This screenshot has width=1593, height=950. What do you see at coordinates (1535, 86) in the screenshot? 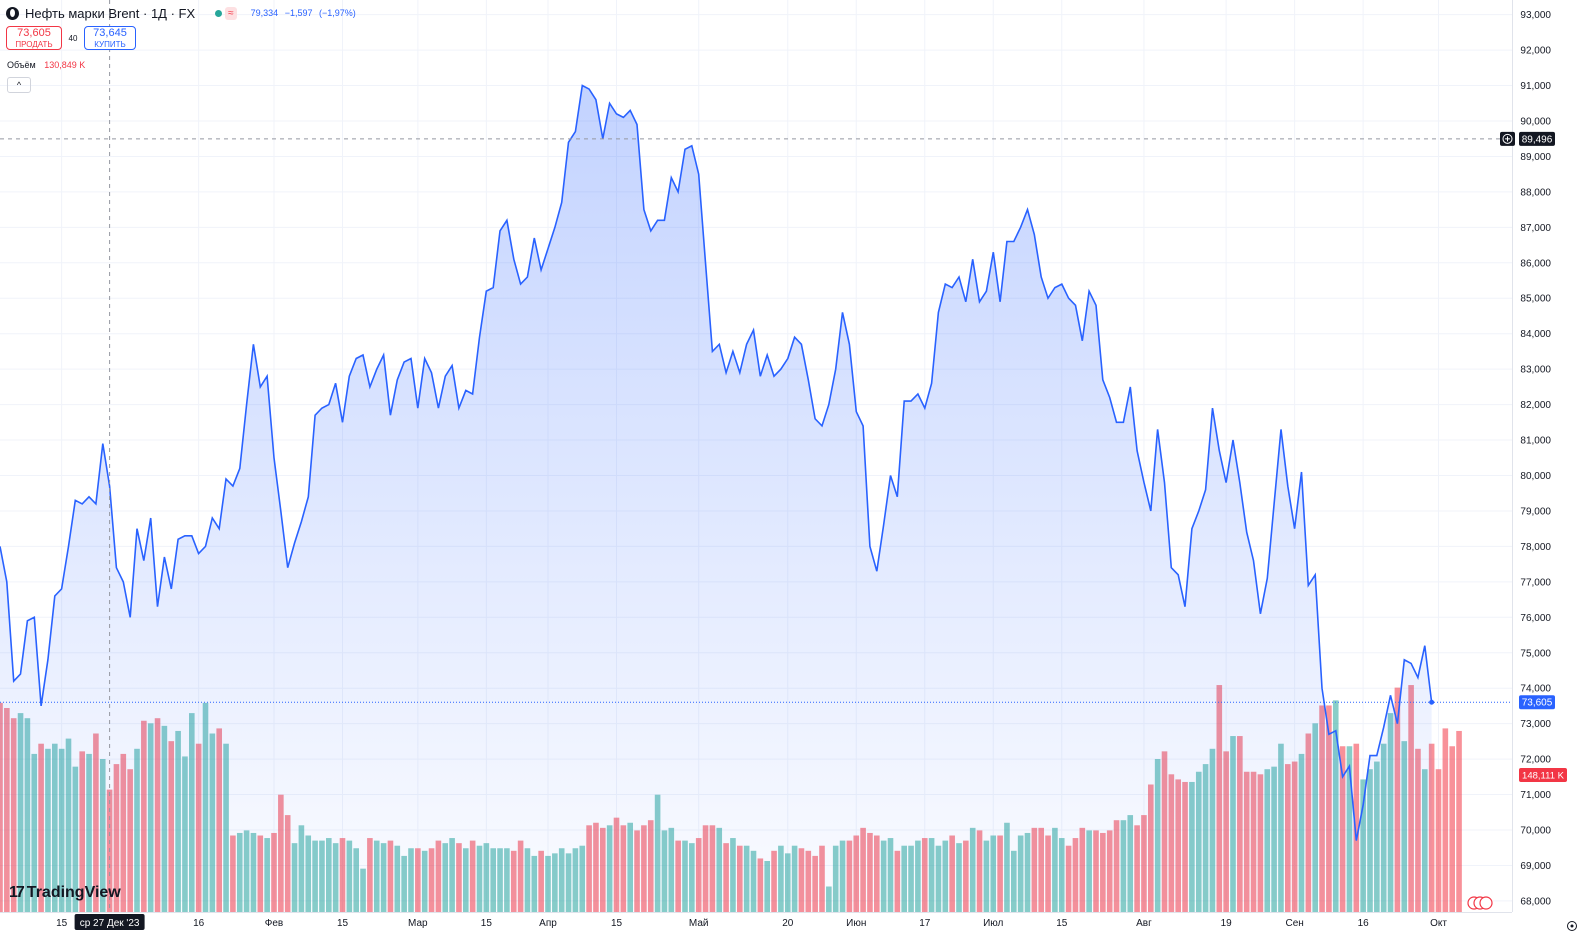
I see `price-tick-label: 91,000` at bounding box center [1535, 86].